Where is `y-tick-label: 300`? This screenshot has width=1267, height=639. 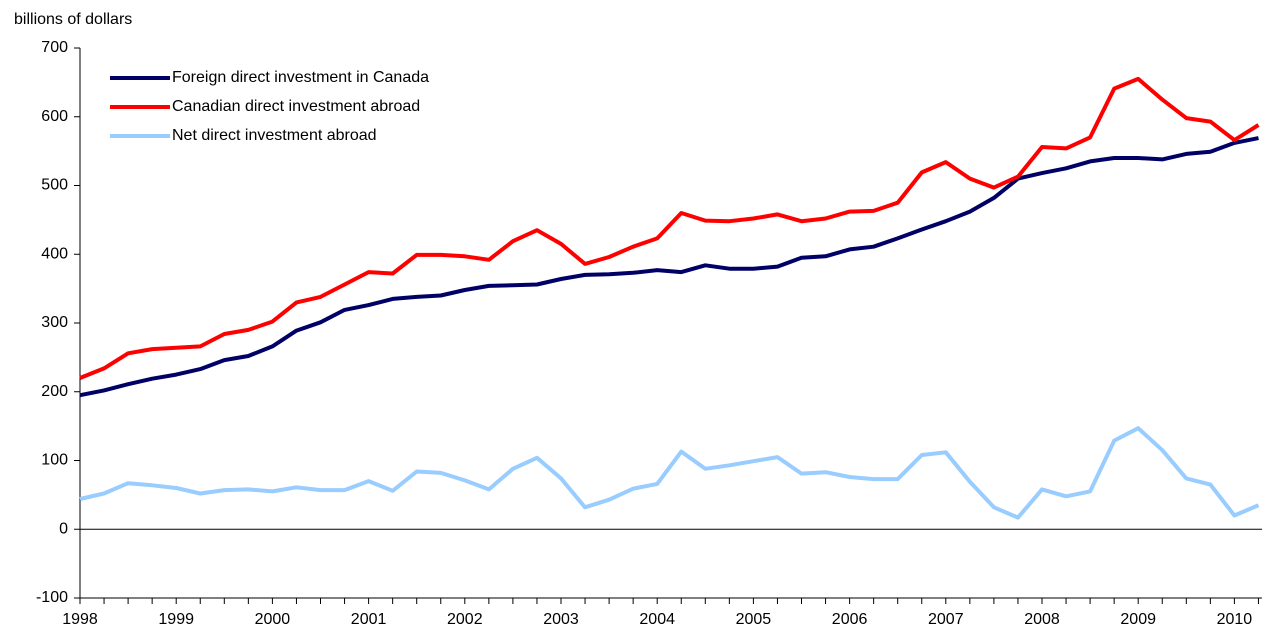 y-tick-label: 300 is located at coordinates (54, 322).